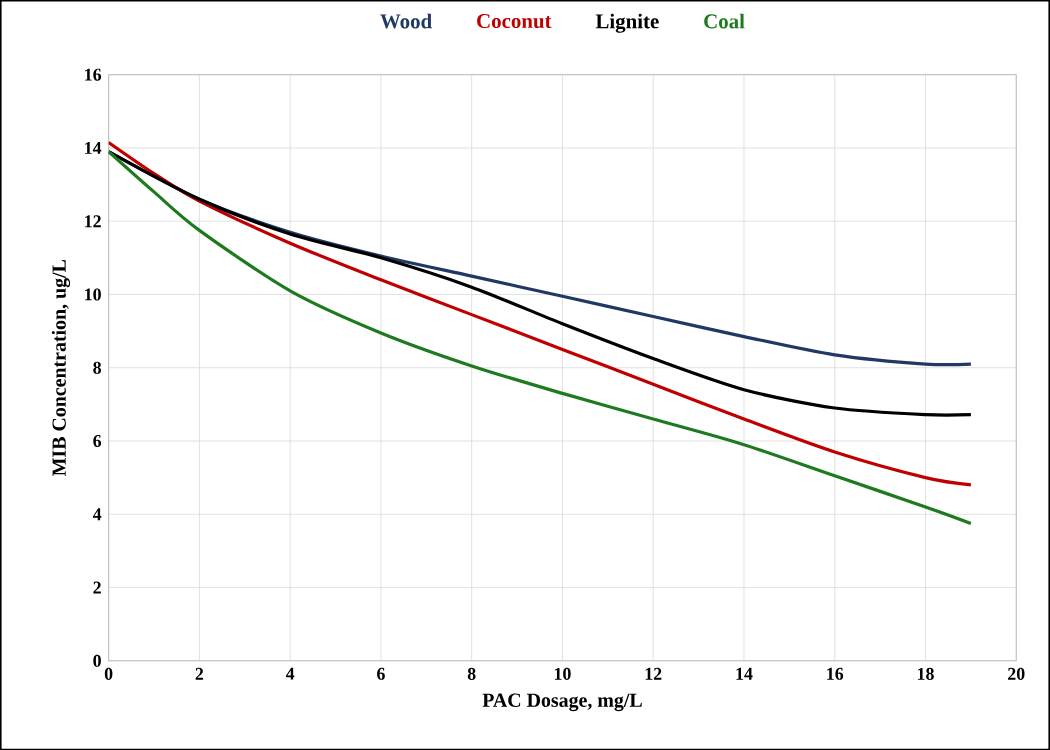 The width and height of the screenshot is (1050, 750). Describe the element at coordinates (93, 294) in the screenshot. I see `y-tick-label: 10` at that location.